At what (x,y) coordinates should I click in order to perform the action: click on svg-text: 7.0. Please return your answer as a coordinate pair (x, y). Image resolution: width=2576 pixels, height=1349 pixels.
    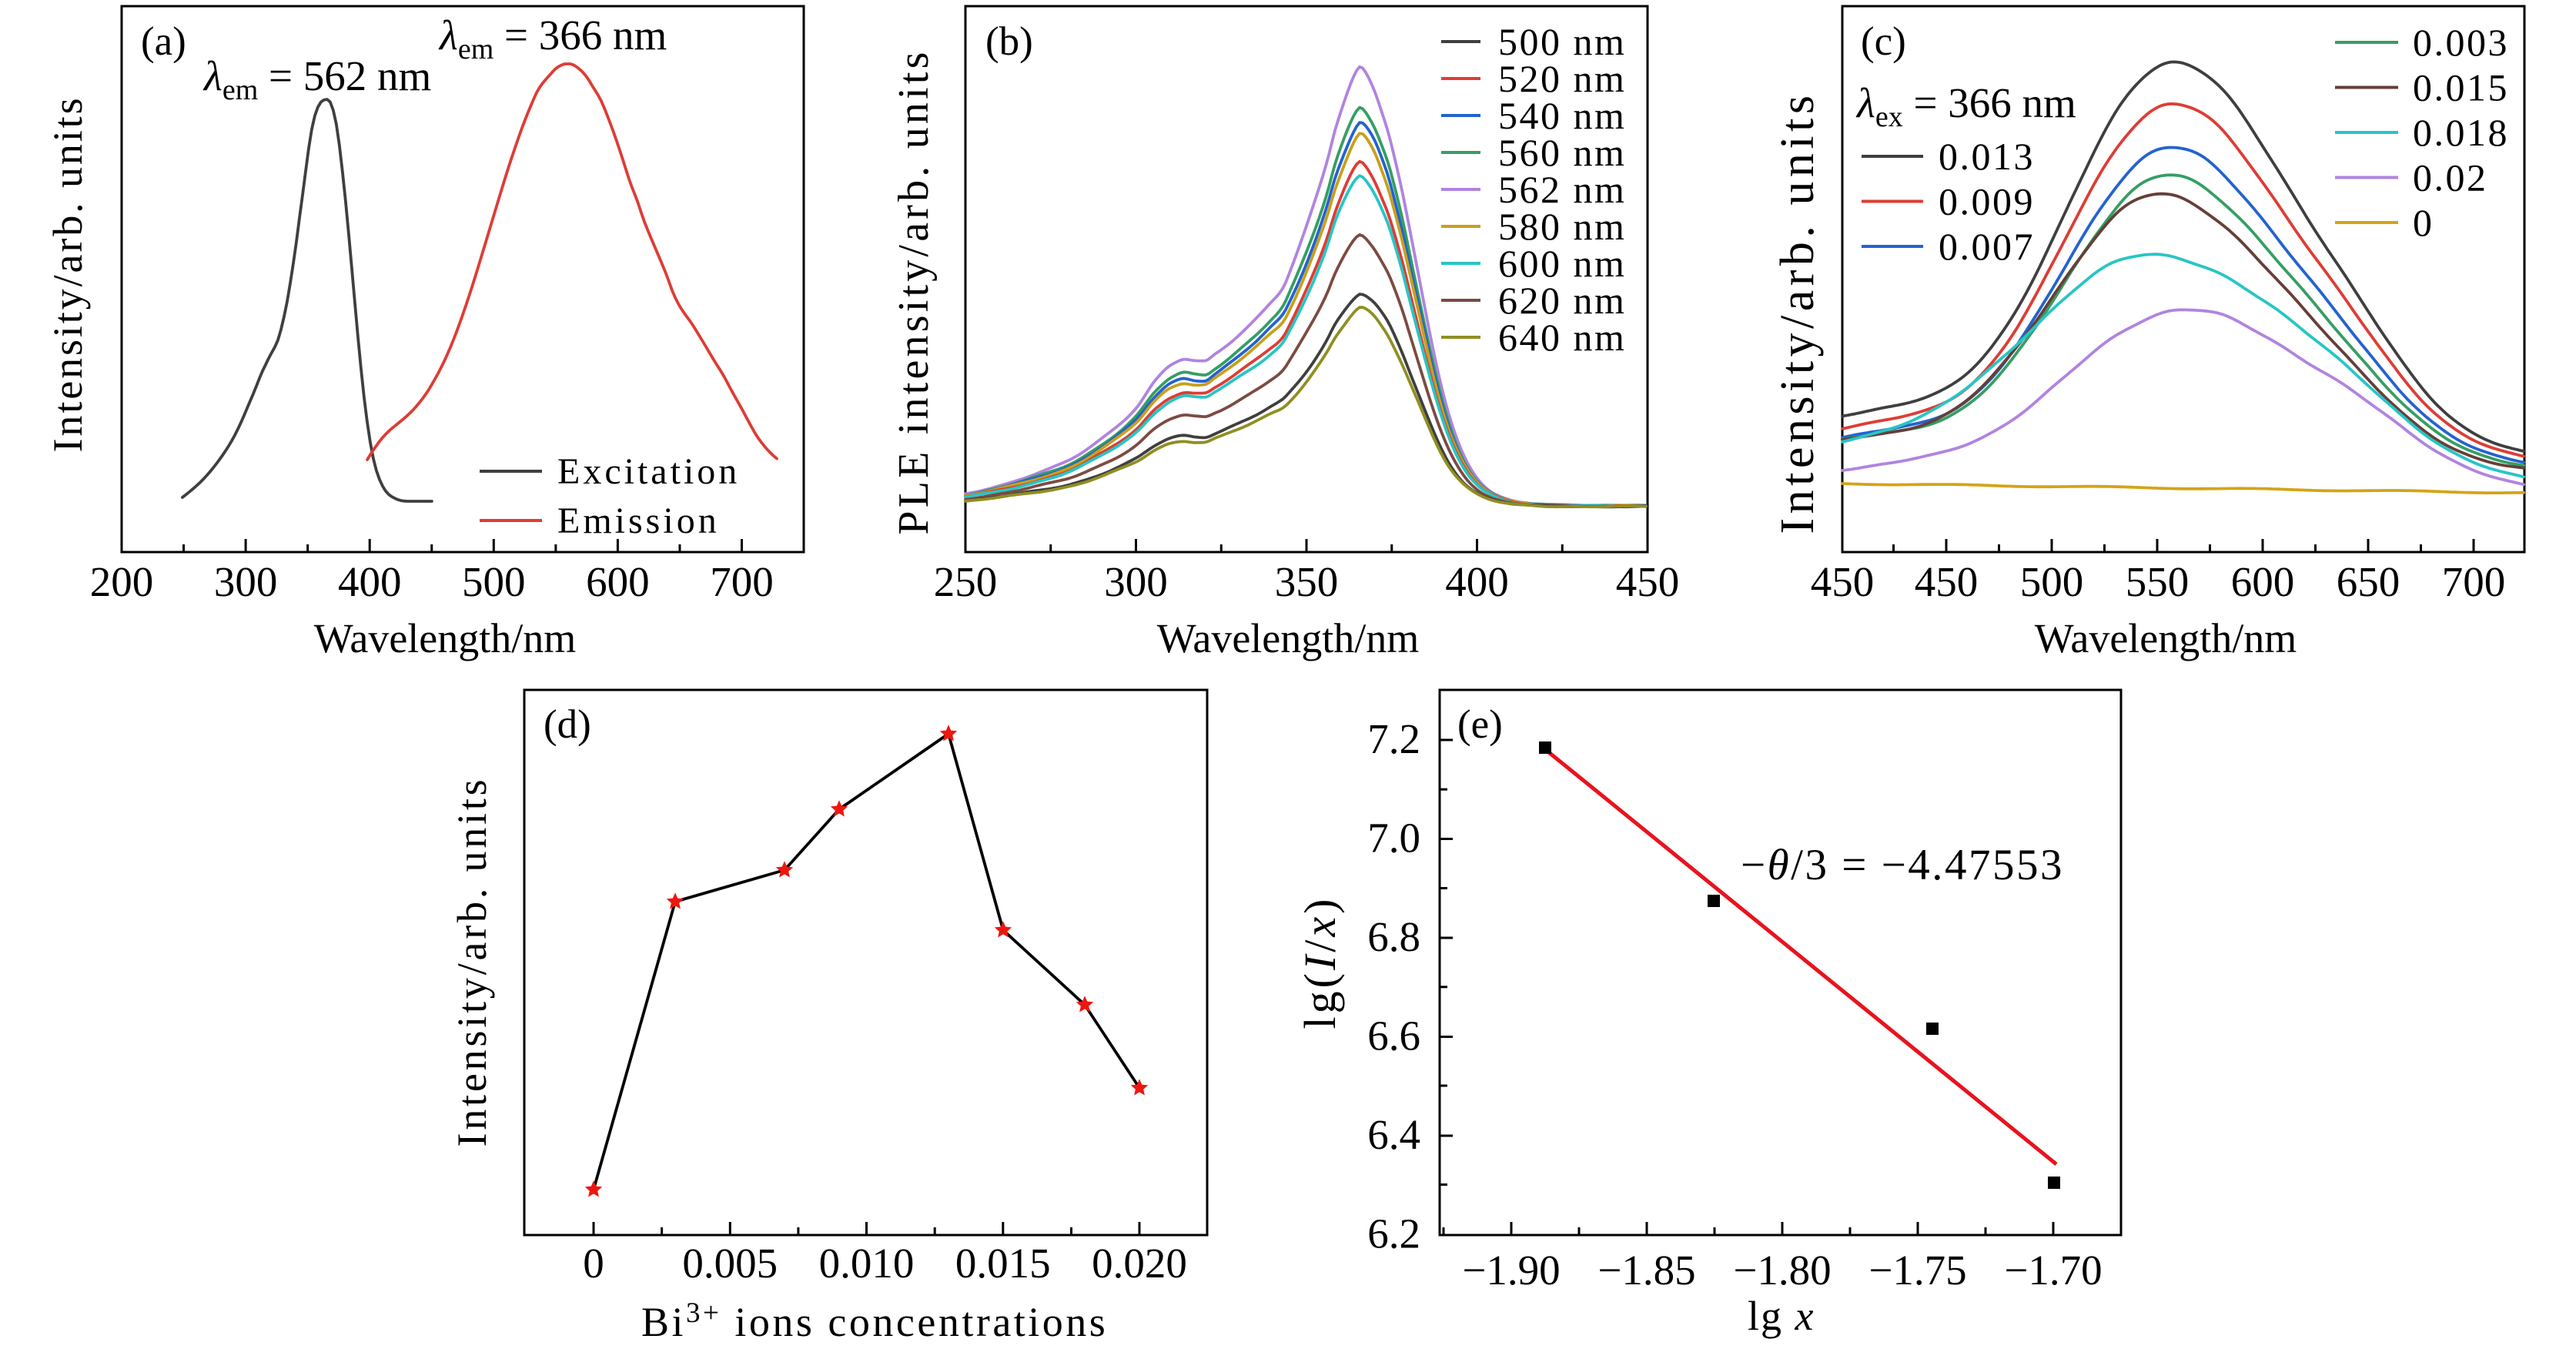
    Looking at the image, I should click on (1394, 838).